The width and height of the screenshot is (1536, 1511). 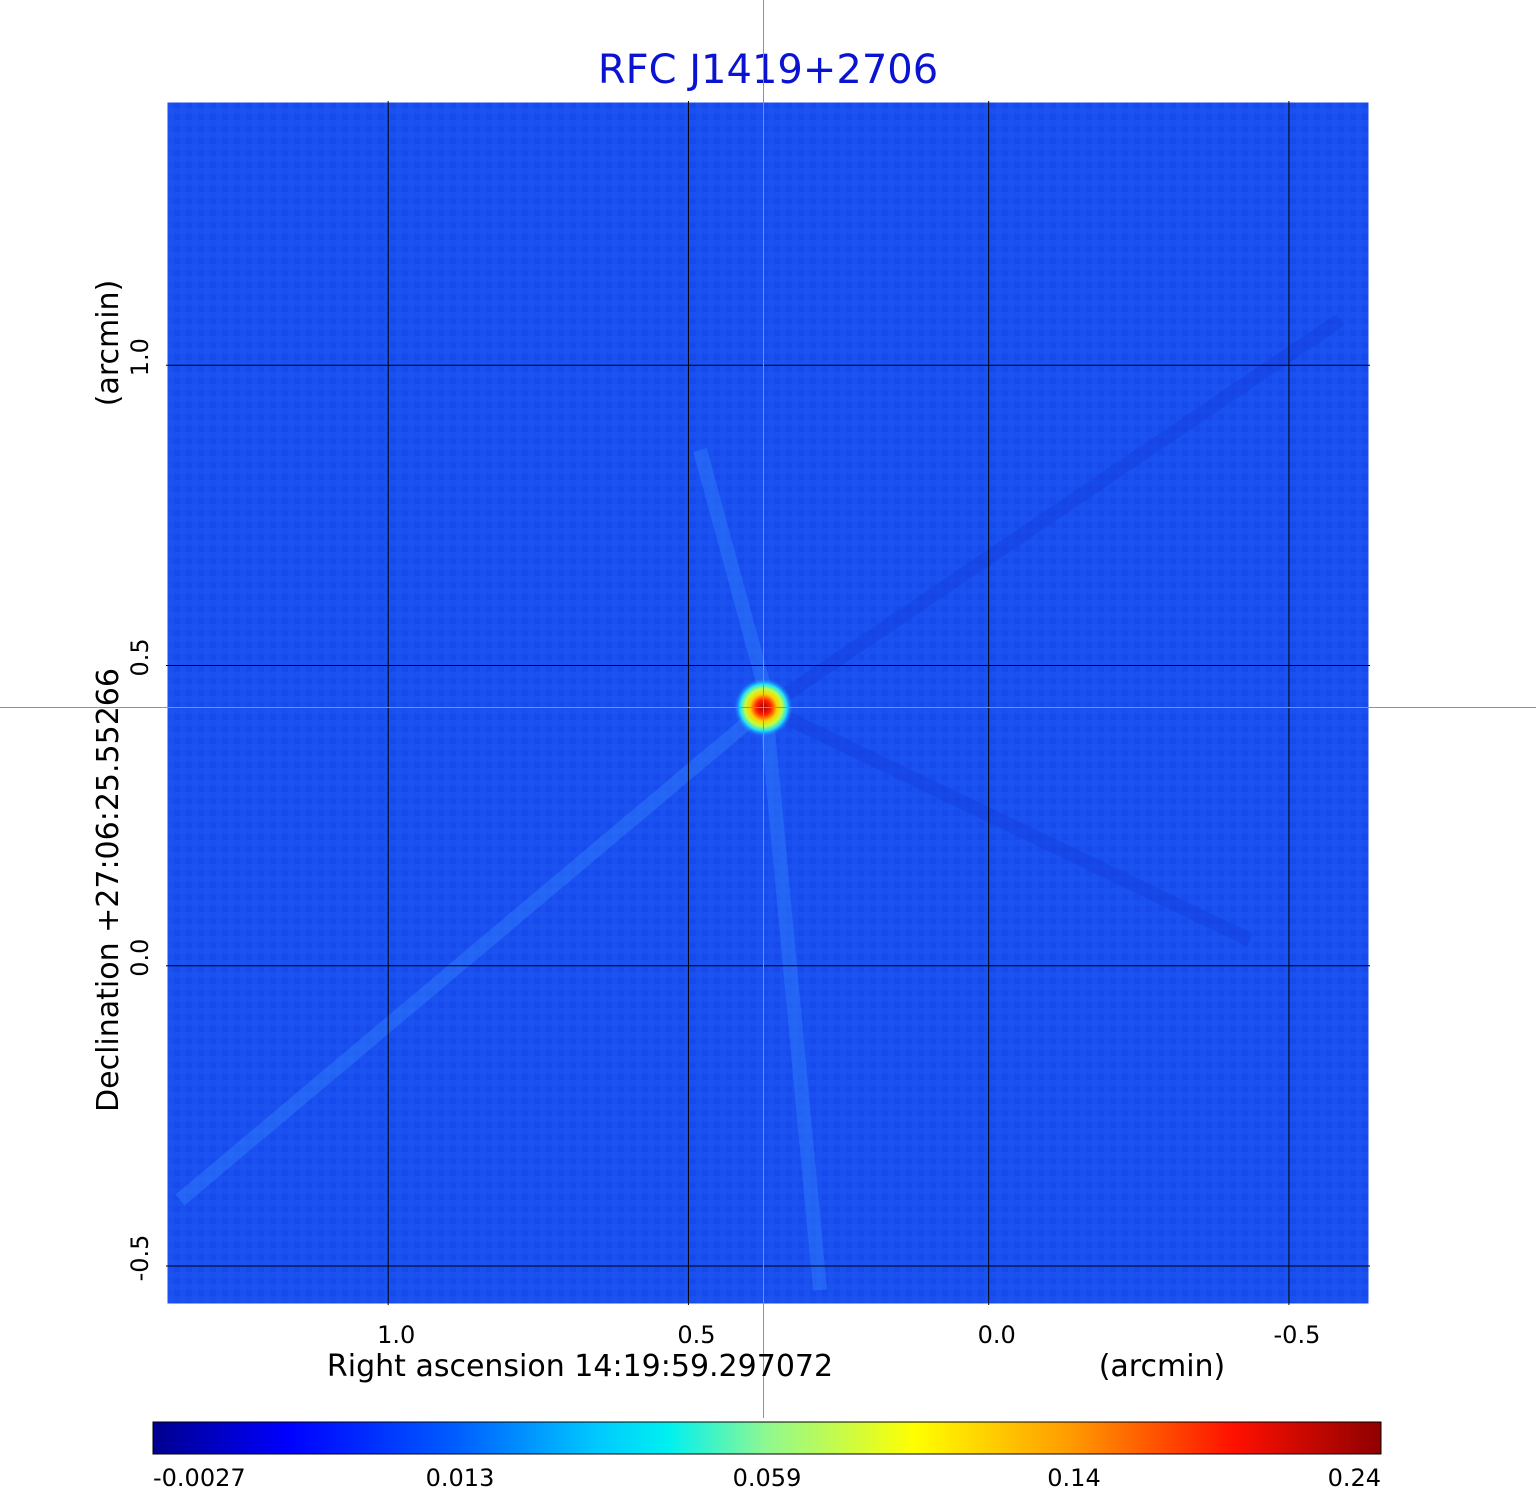 I want to click on x-tick-label: 0.5, so click(x=696, y=1335).